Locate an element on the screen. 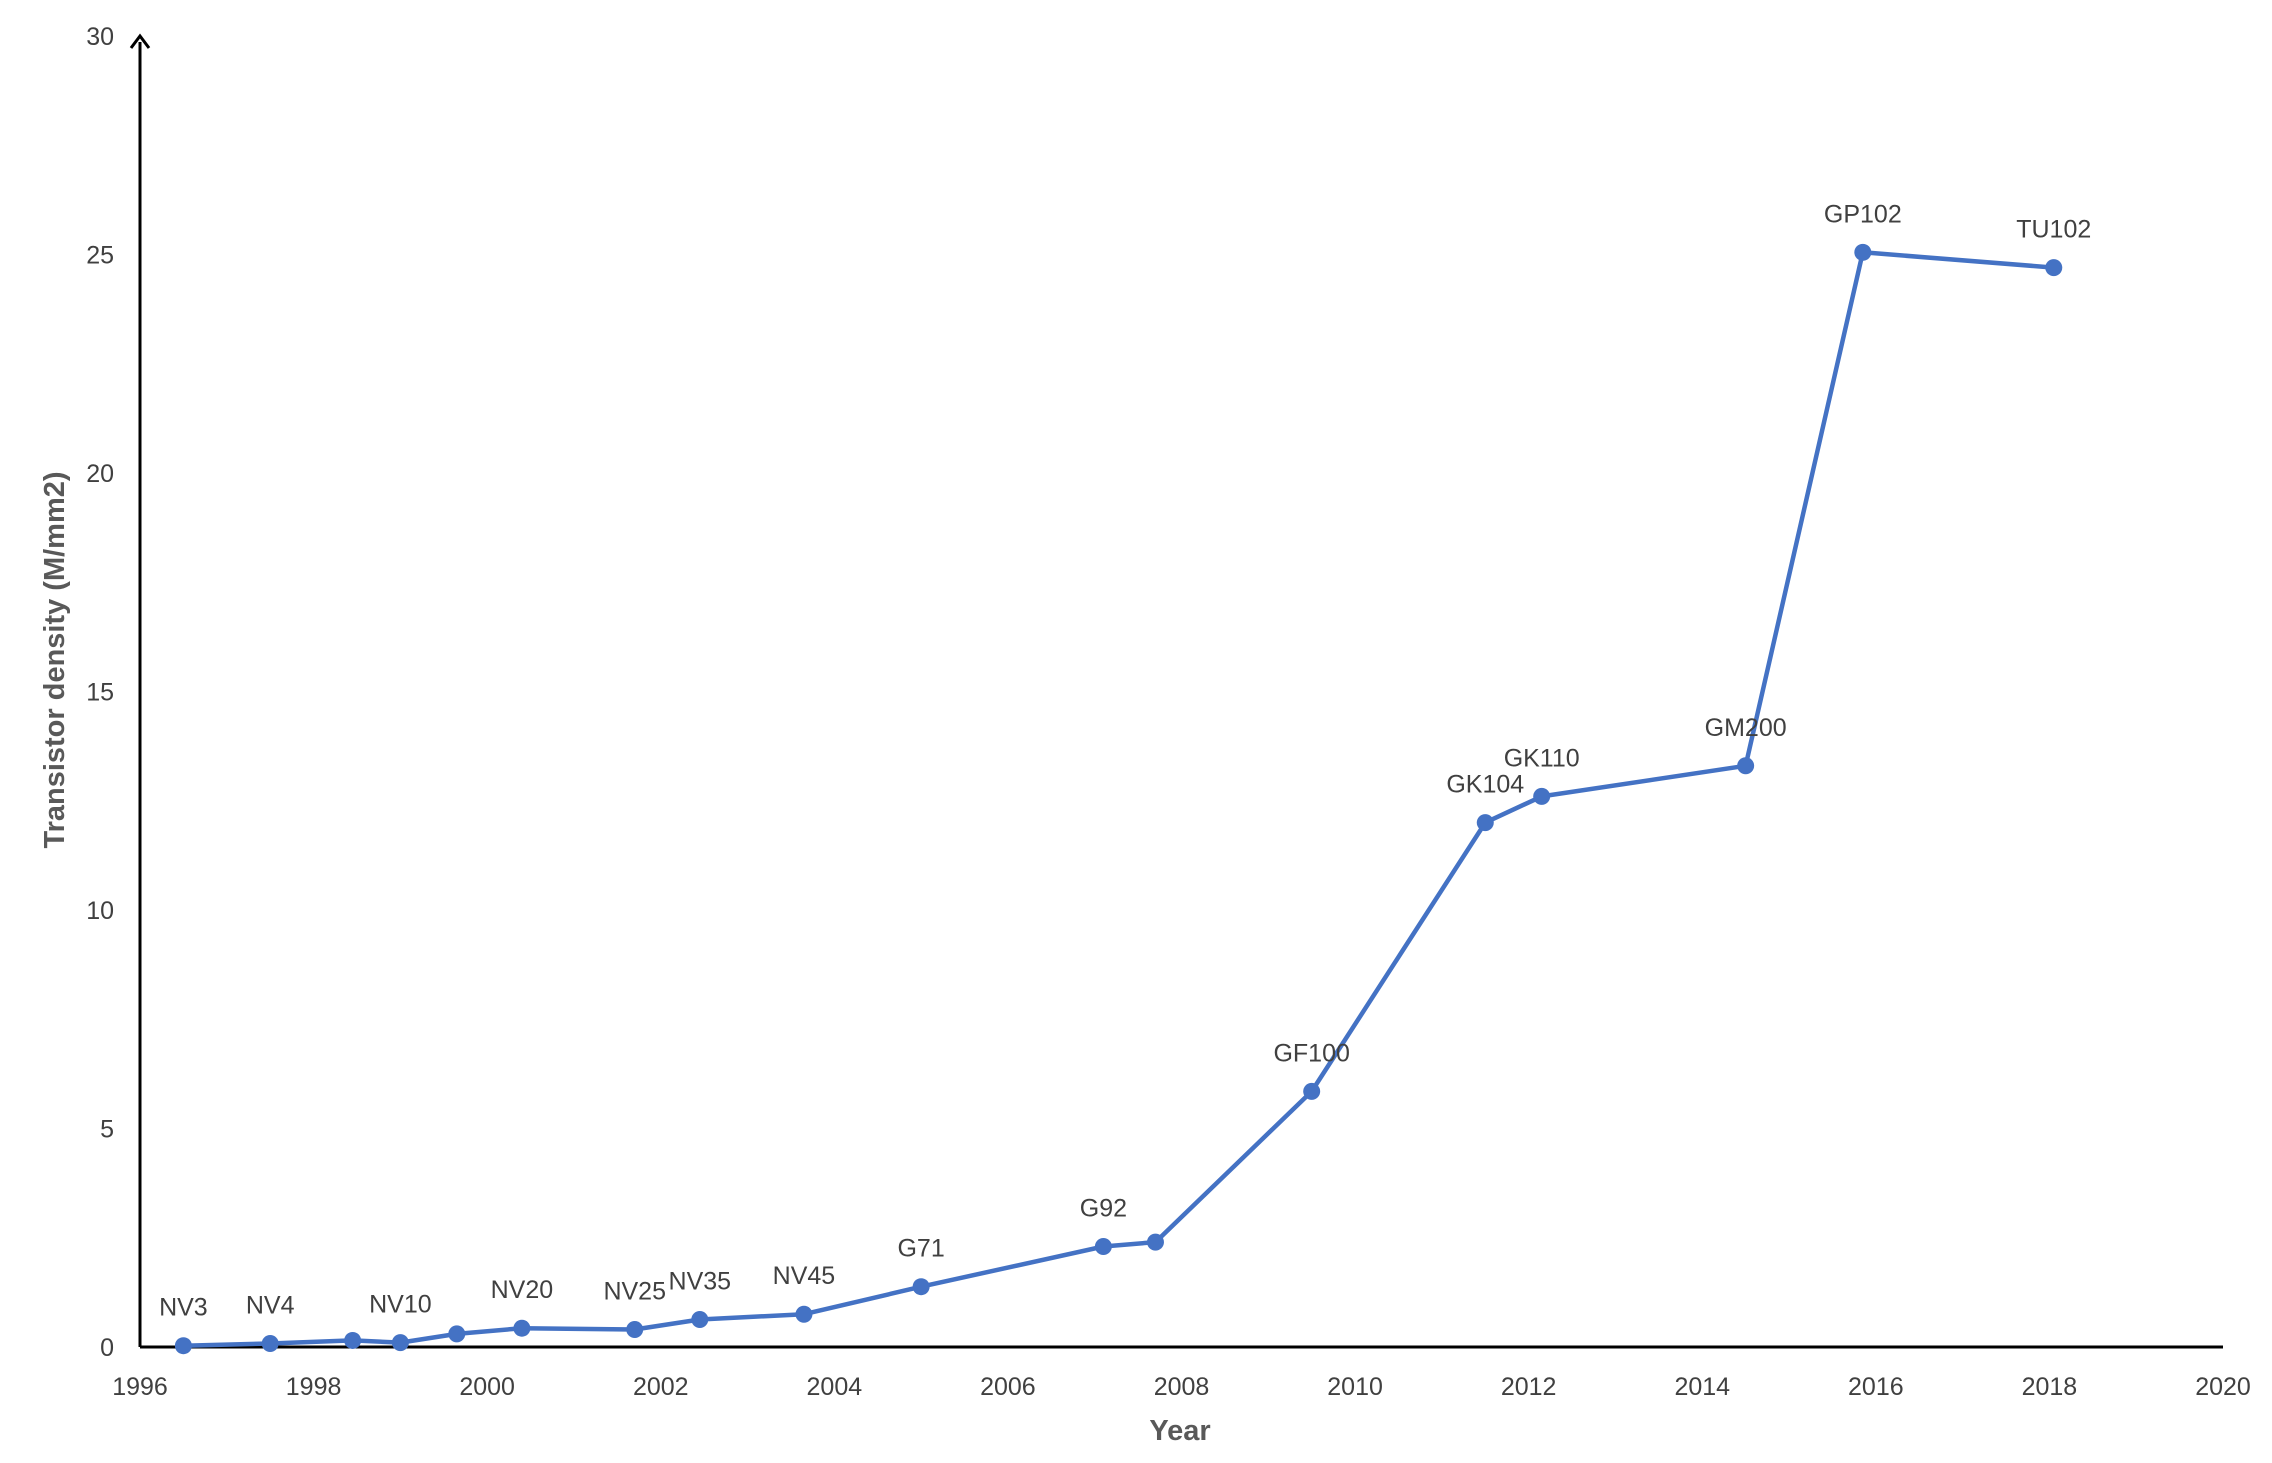 The height and width of the screenshot is (1463, 2272). x-tick-label: 2002 is located at coordinates (661, 1387).